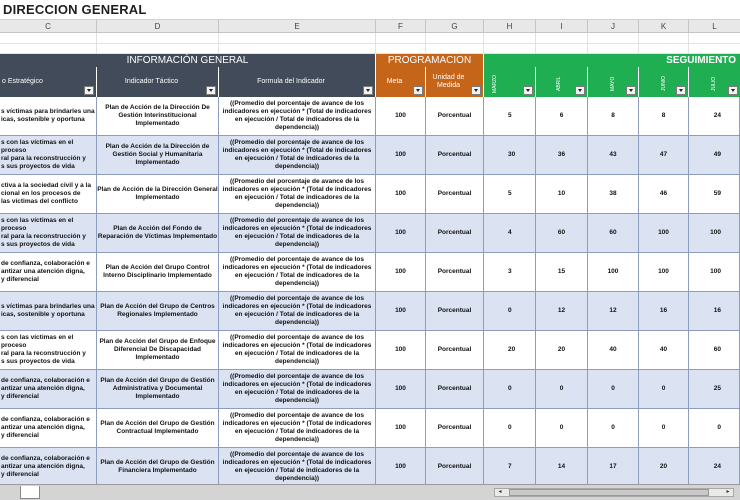 This screenshot has width=740, height=500. Describe the element at coordinates (664, 311) in the screenshot. I see `cell-junio: 16` at that location.